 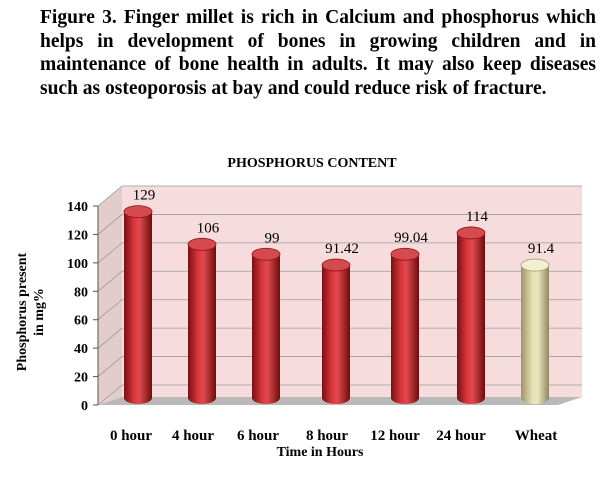 I want to click on data-label: 129, so click(x=144, y=196).